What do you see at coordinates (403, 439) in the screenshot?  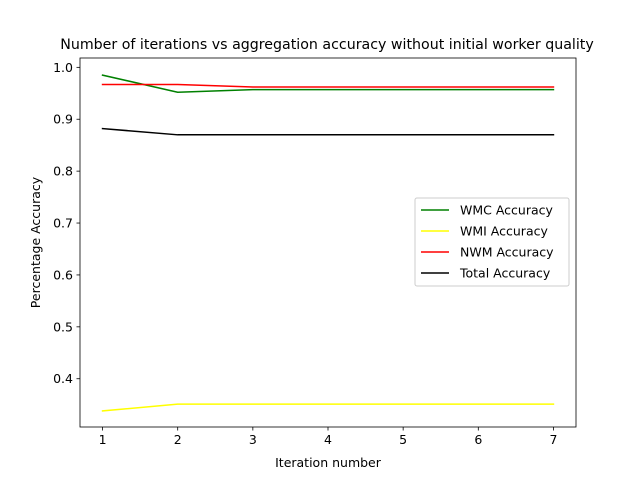 I see `x-tick-label: 5` at bounding box center [403, 439].